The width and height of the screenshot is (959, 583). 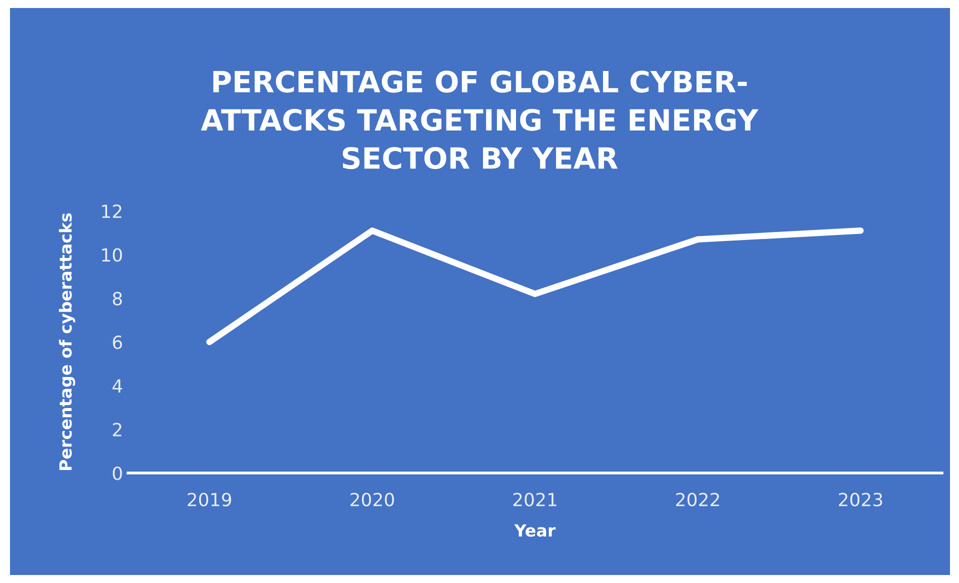 I want to click on y-axis-title: Percentage of cyberattacks, so click(x=67, y=341).